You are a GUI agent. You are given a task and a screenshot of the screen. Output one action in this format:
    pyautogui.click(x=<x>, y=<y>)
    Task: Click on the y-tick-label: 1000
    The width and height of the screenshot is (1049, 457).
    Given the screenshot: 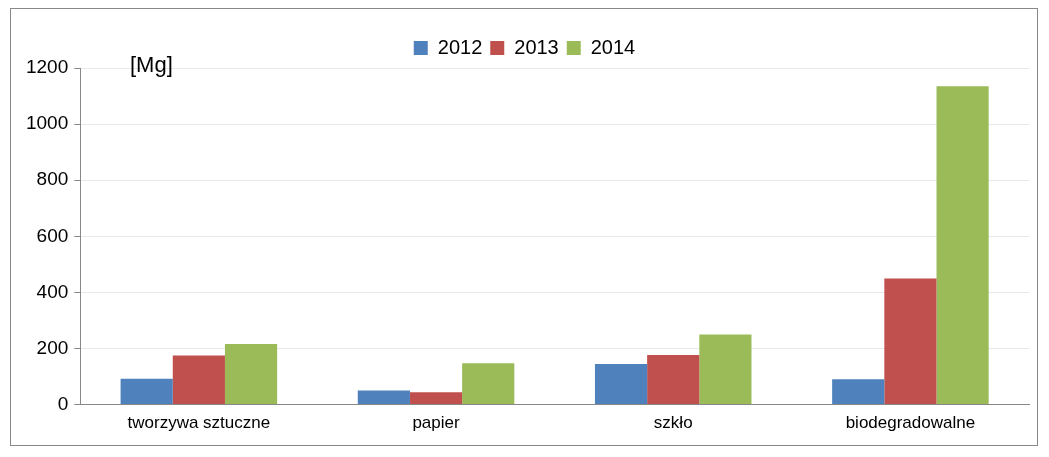 What is the action you would take?
    pyautogui.click(x=47, y=123)
    